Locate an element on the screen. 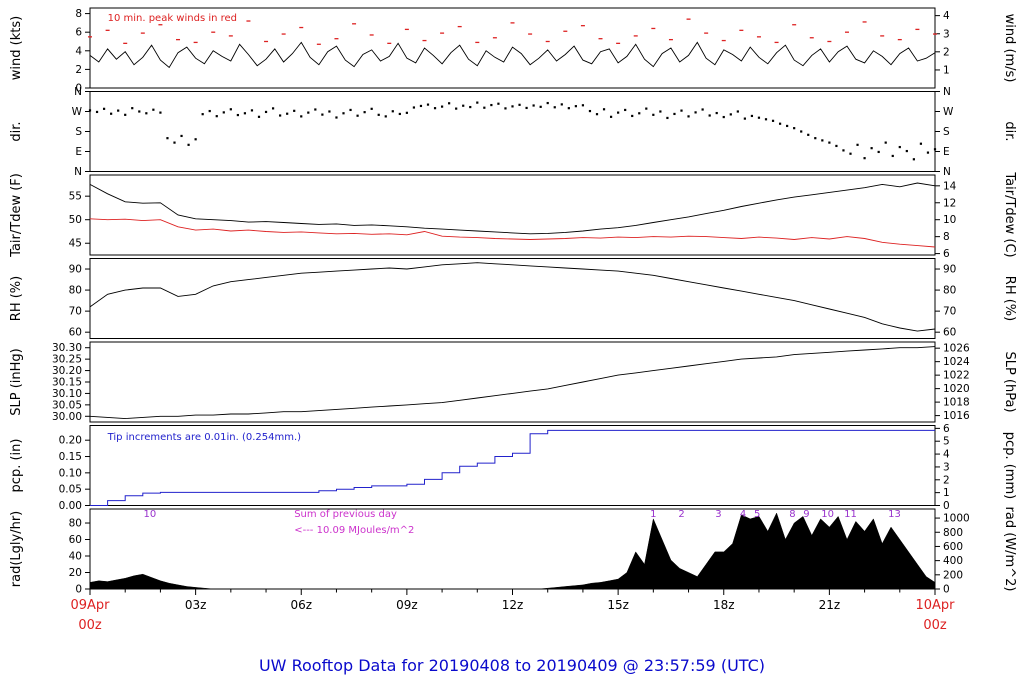 The height and width of the screenshot is (700, 1024). series-wind-direction is located at coordinates (512, 131).